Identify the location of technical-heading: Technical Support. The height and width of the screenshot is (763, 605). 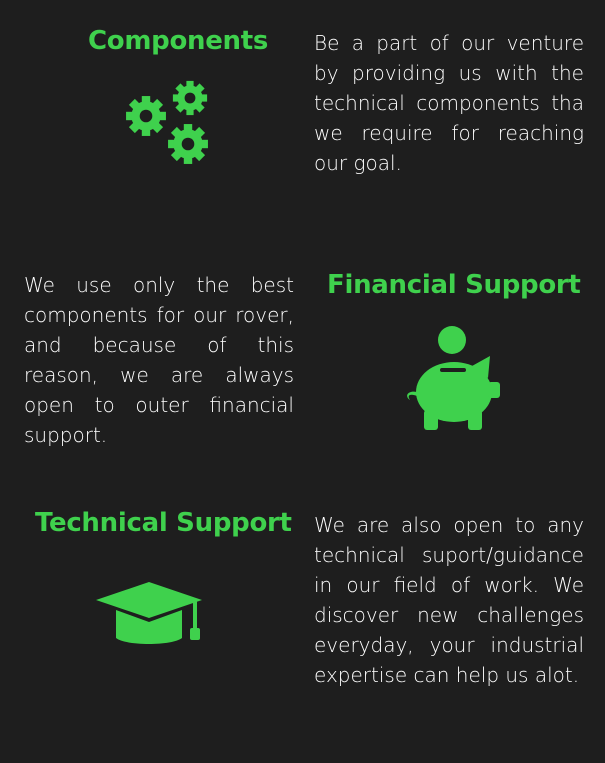
(163, 523).